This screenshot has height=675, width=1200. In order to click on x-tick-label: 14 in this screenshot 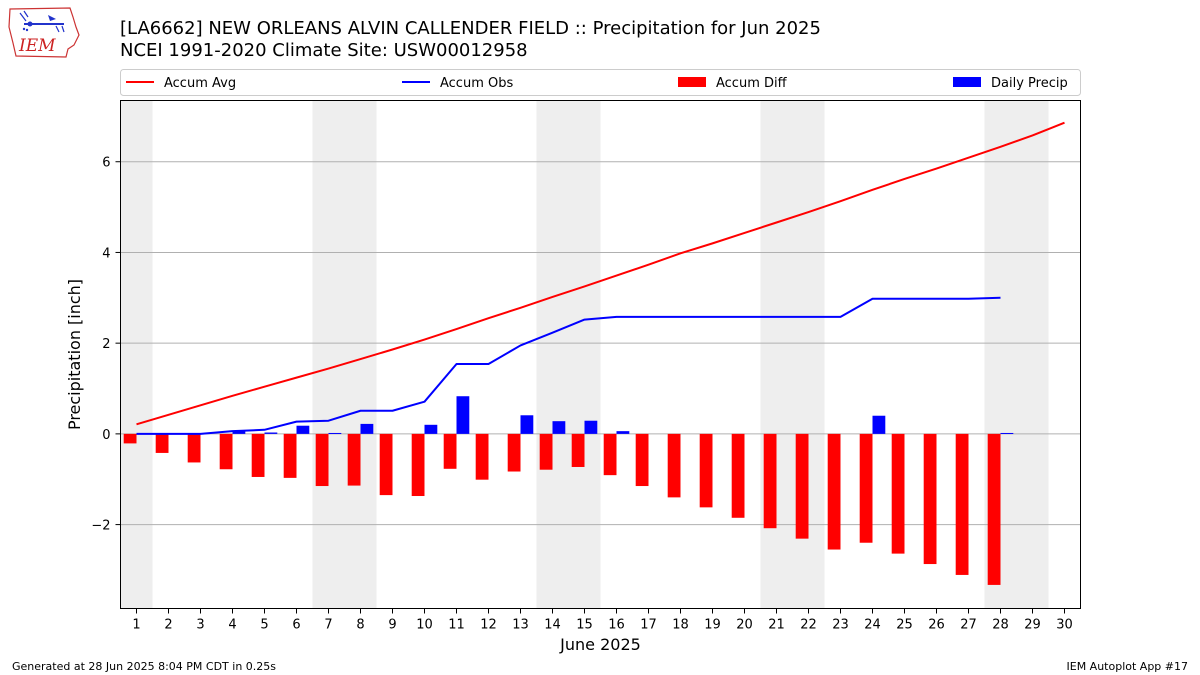, I will do `click(552, 625)`.